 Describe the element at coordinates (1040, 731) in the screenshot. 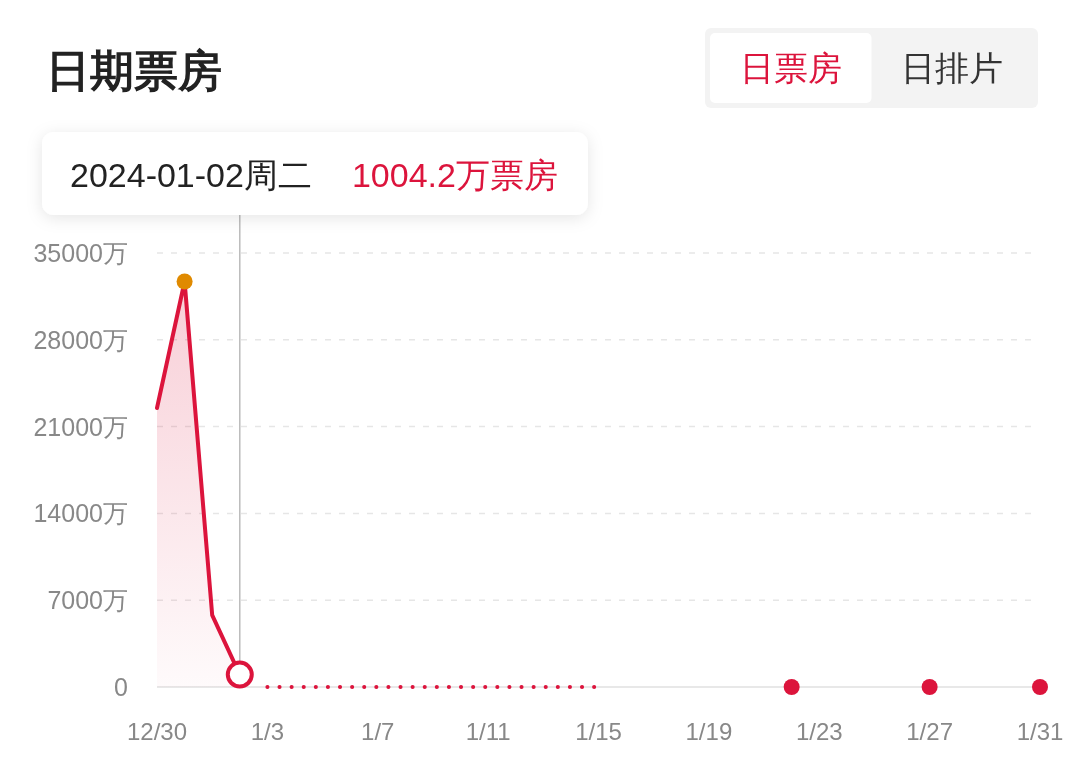

I see `x-tick-label: 1/31` at that location.